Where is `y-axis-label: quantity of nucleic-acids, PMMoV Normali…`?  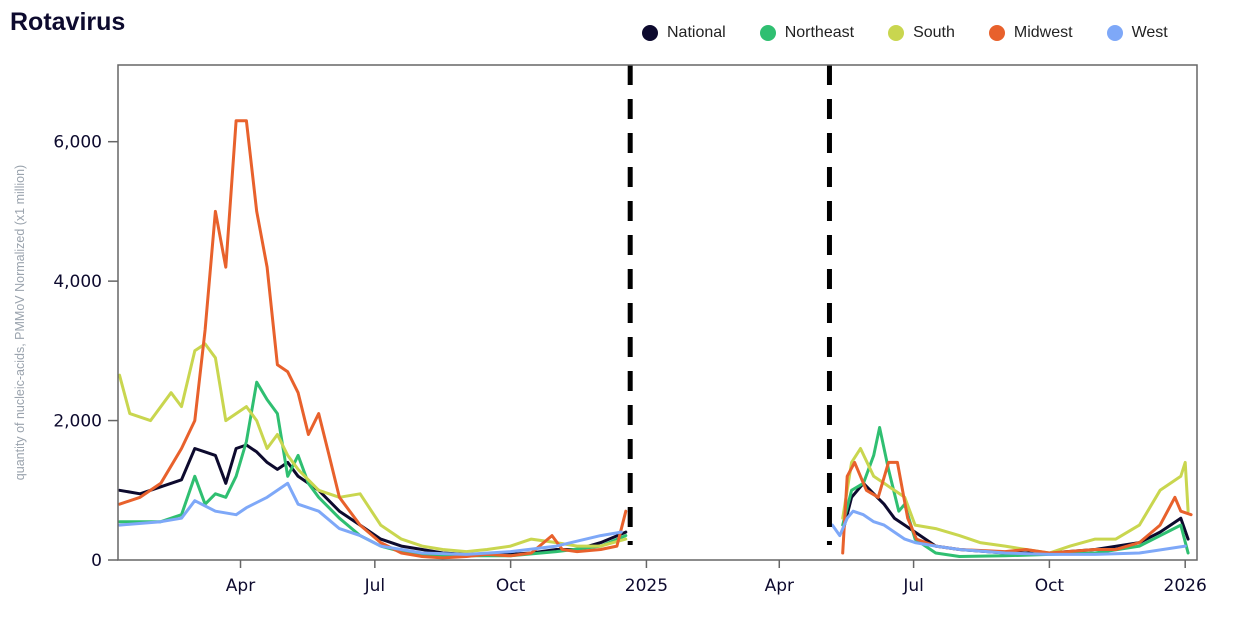
y-axis-label: quantity of nucleic-acids, PMMoV Normali… is located at coordinates (20, 322).